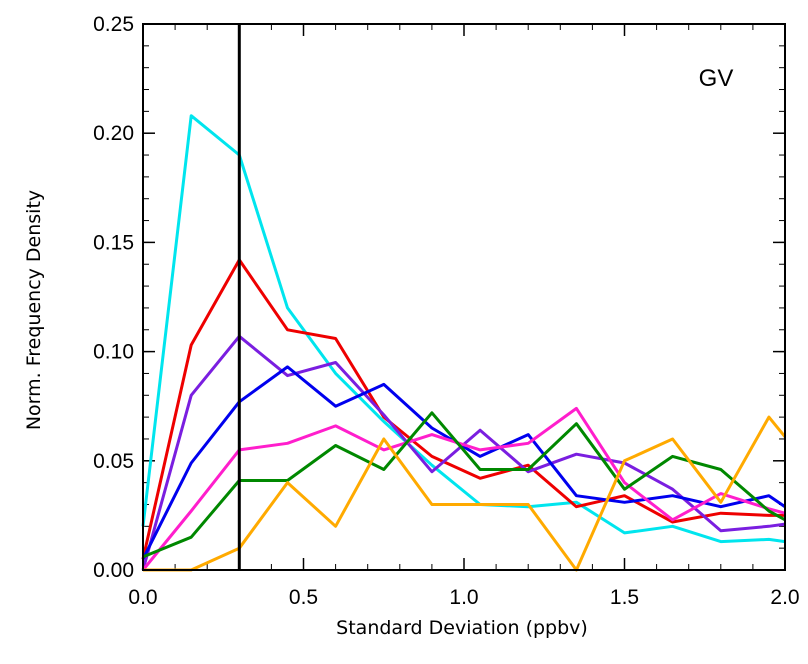 The height and width of the screenshot is (664, 808). Describe the element at coordinates (303, 597) in the screenshot. I see `x-tick-label: 0.5` at that location.